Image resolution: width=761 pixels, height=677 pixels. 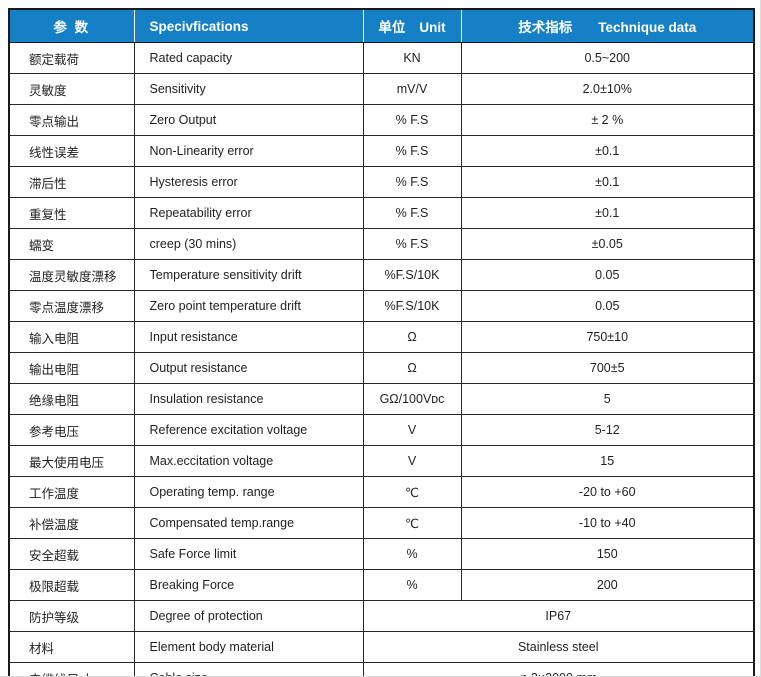 I want to click on spec-en-cell: creep (30 mins), so click(x=248, y=244).